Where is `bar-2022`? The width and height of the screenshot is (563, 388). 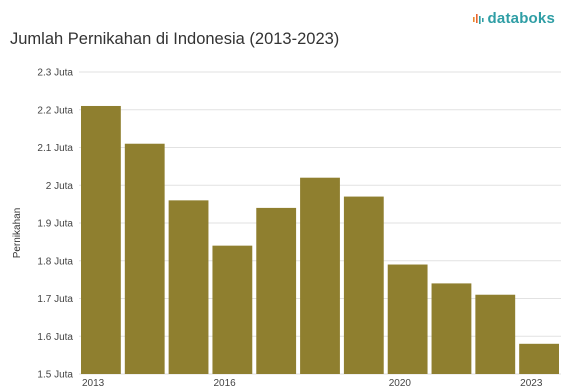 bar-2022 is located at coordinates (495, 334).